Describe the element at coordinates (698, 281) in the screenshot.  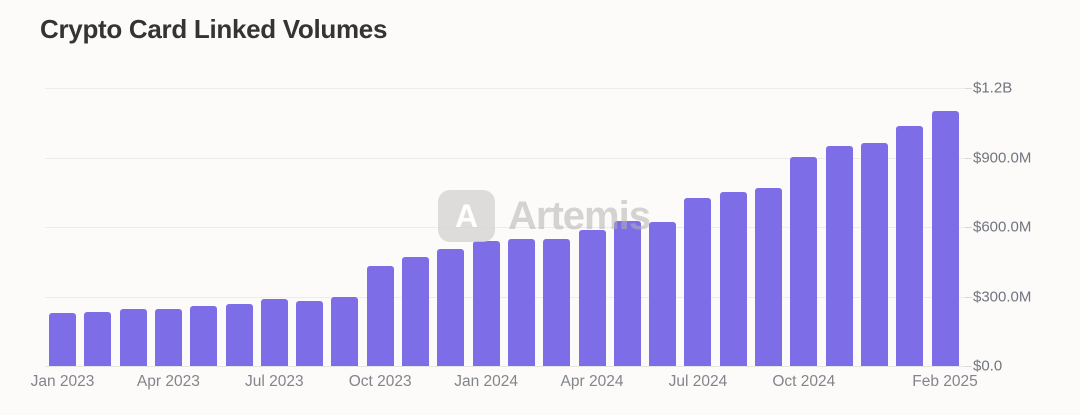
I see `bar-jul-2024` at that location.